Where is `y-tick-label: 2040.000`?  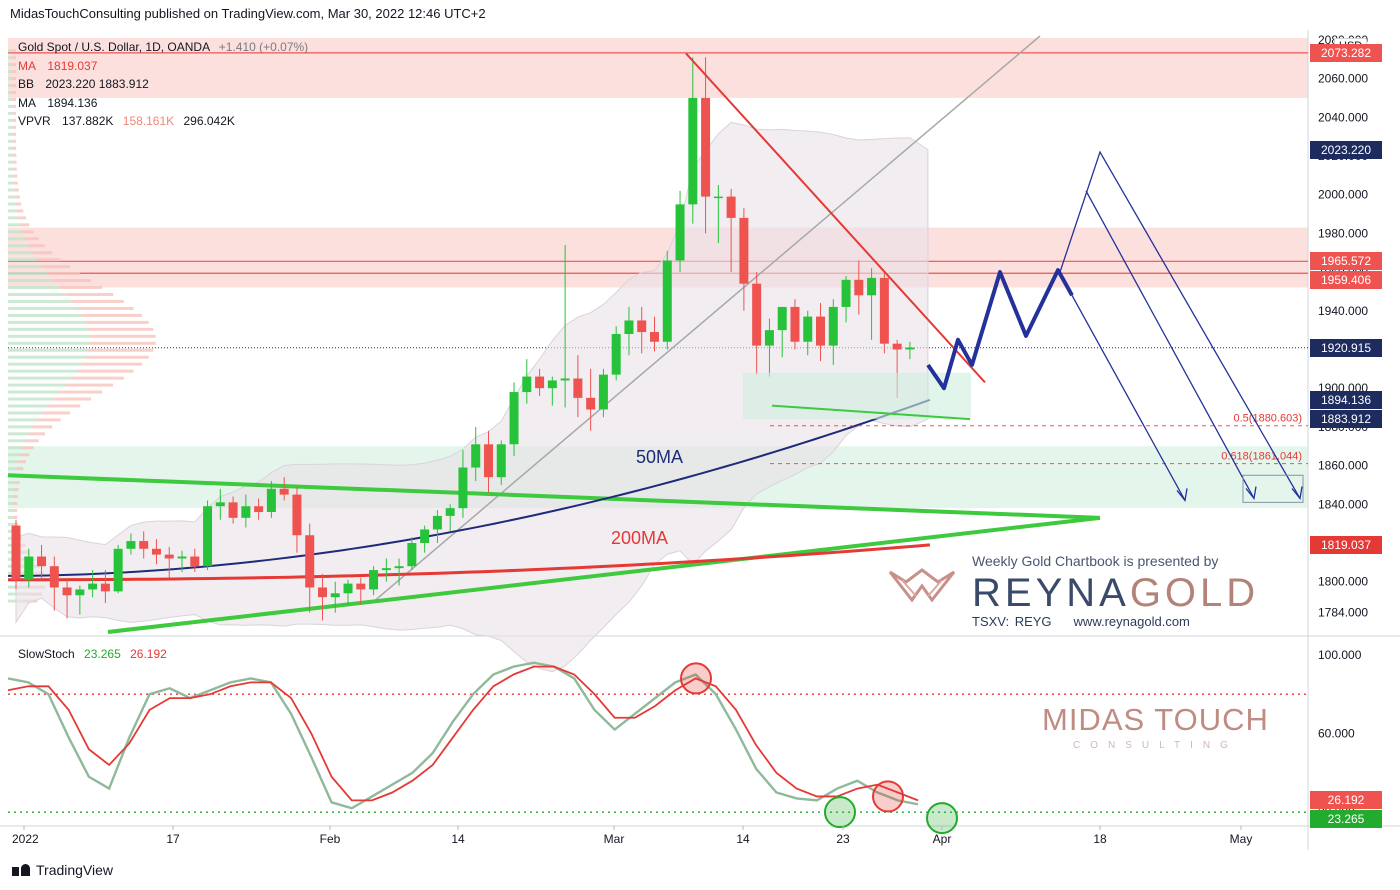
y-tick-label: 2040.000 is located at coordinates (1343, 117).